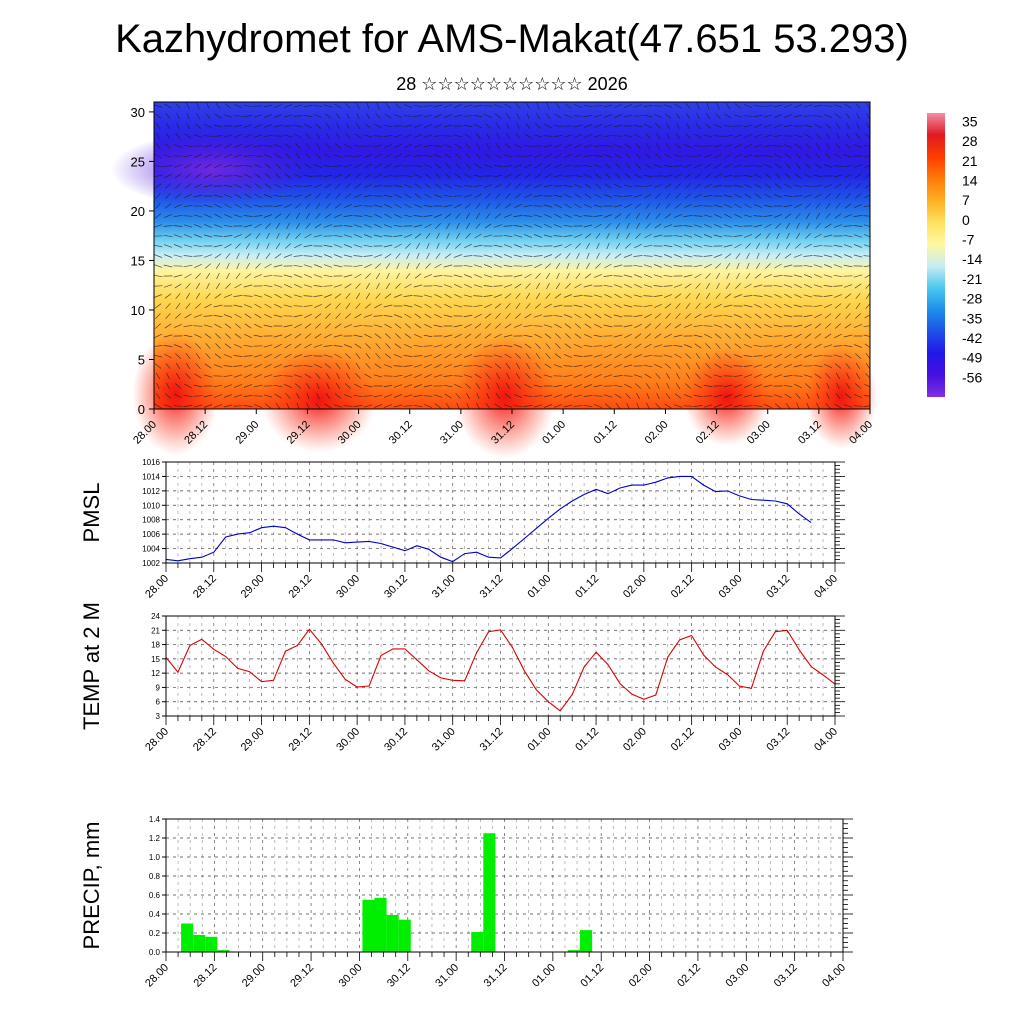  I want to click on y-tick-label: 1.2, so click(155, 838).